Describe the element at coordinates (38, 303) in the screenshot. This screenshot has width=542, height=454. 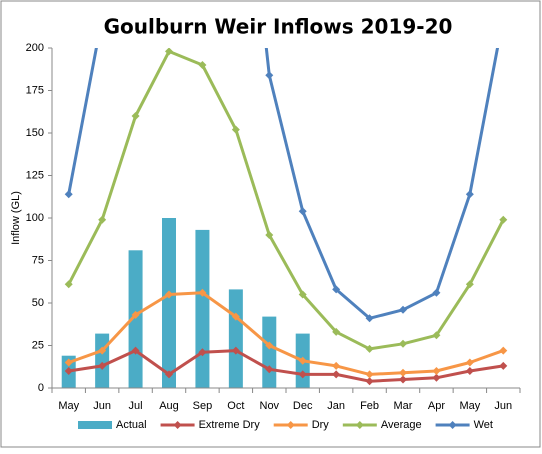
I see `y-tick-label: 50` at that location.